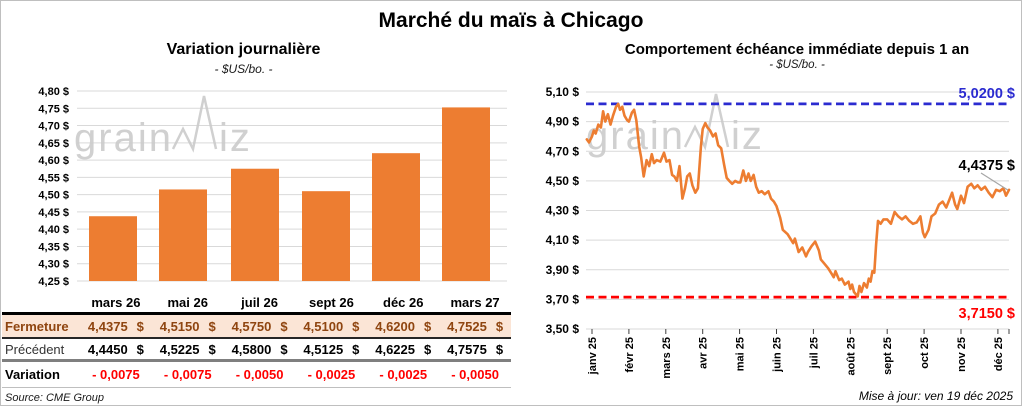 This screenshot has width=1024, height=408. What do you see at coordinates (987, 166) in the screenshot?
I see `last-value-label: 4,4375 $` at bounding box center [987, 166].